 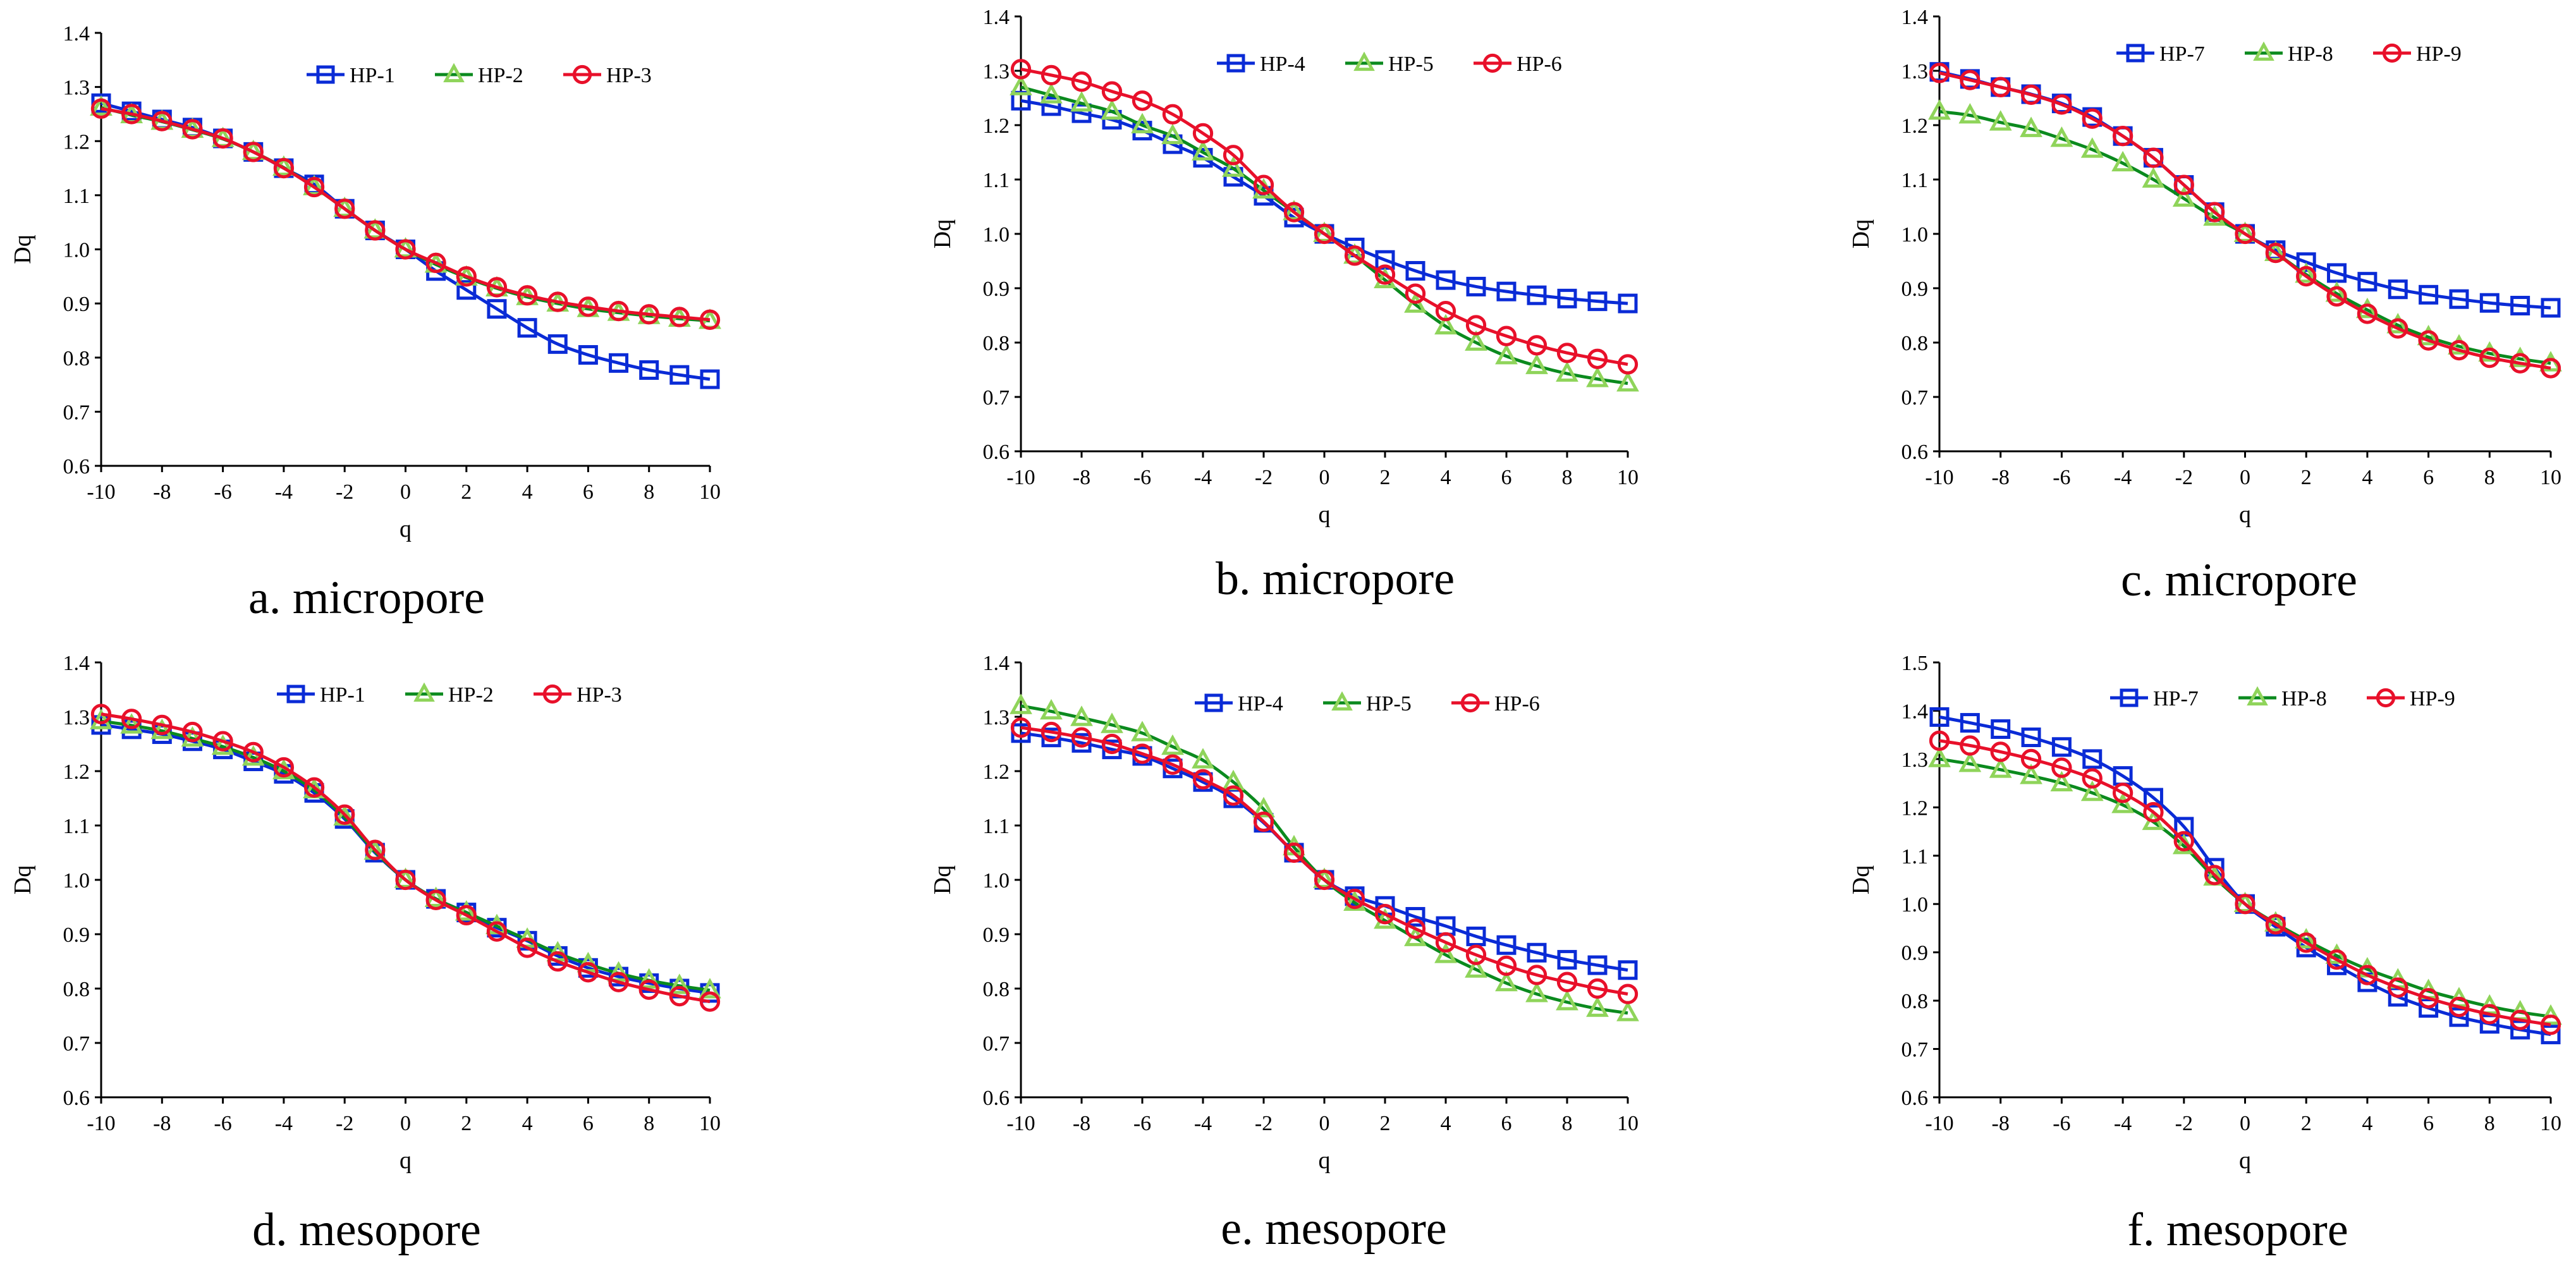 What do you see at coordinates (406, 1160) in the screenshot?
I see `x-axis-title: q` at bounding box center [406, 1160].